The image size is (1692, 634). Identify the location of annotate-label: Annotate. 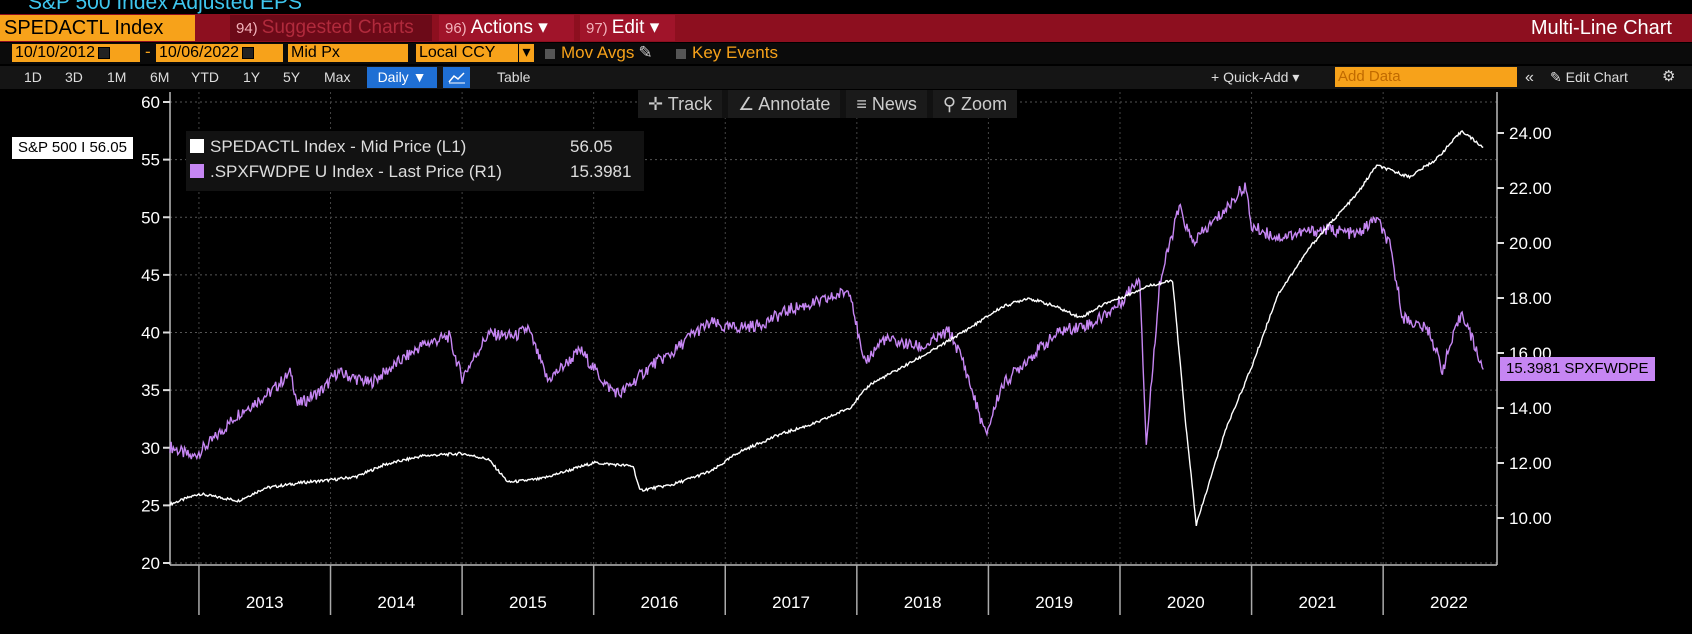
(794, 104).